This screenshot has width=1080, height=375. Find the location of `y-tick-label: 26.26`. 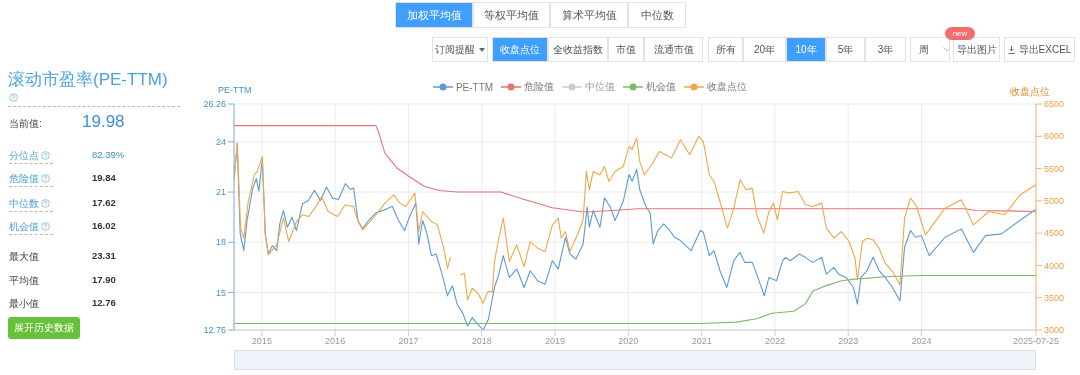

y-tick-label: 26.26 is located at coordinates (214, 104).